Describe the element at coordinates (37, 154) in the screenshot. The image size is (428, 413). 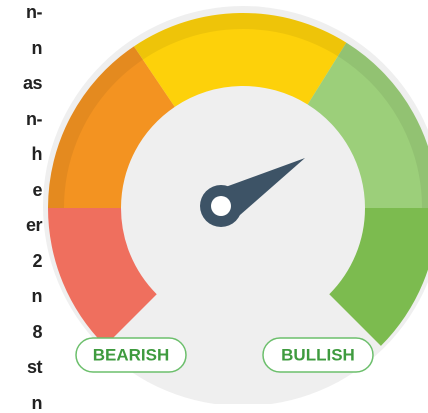
I see `text-fragment: h` at that location.